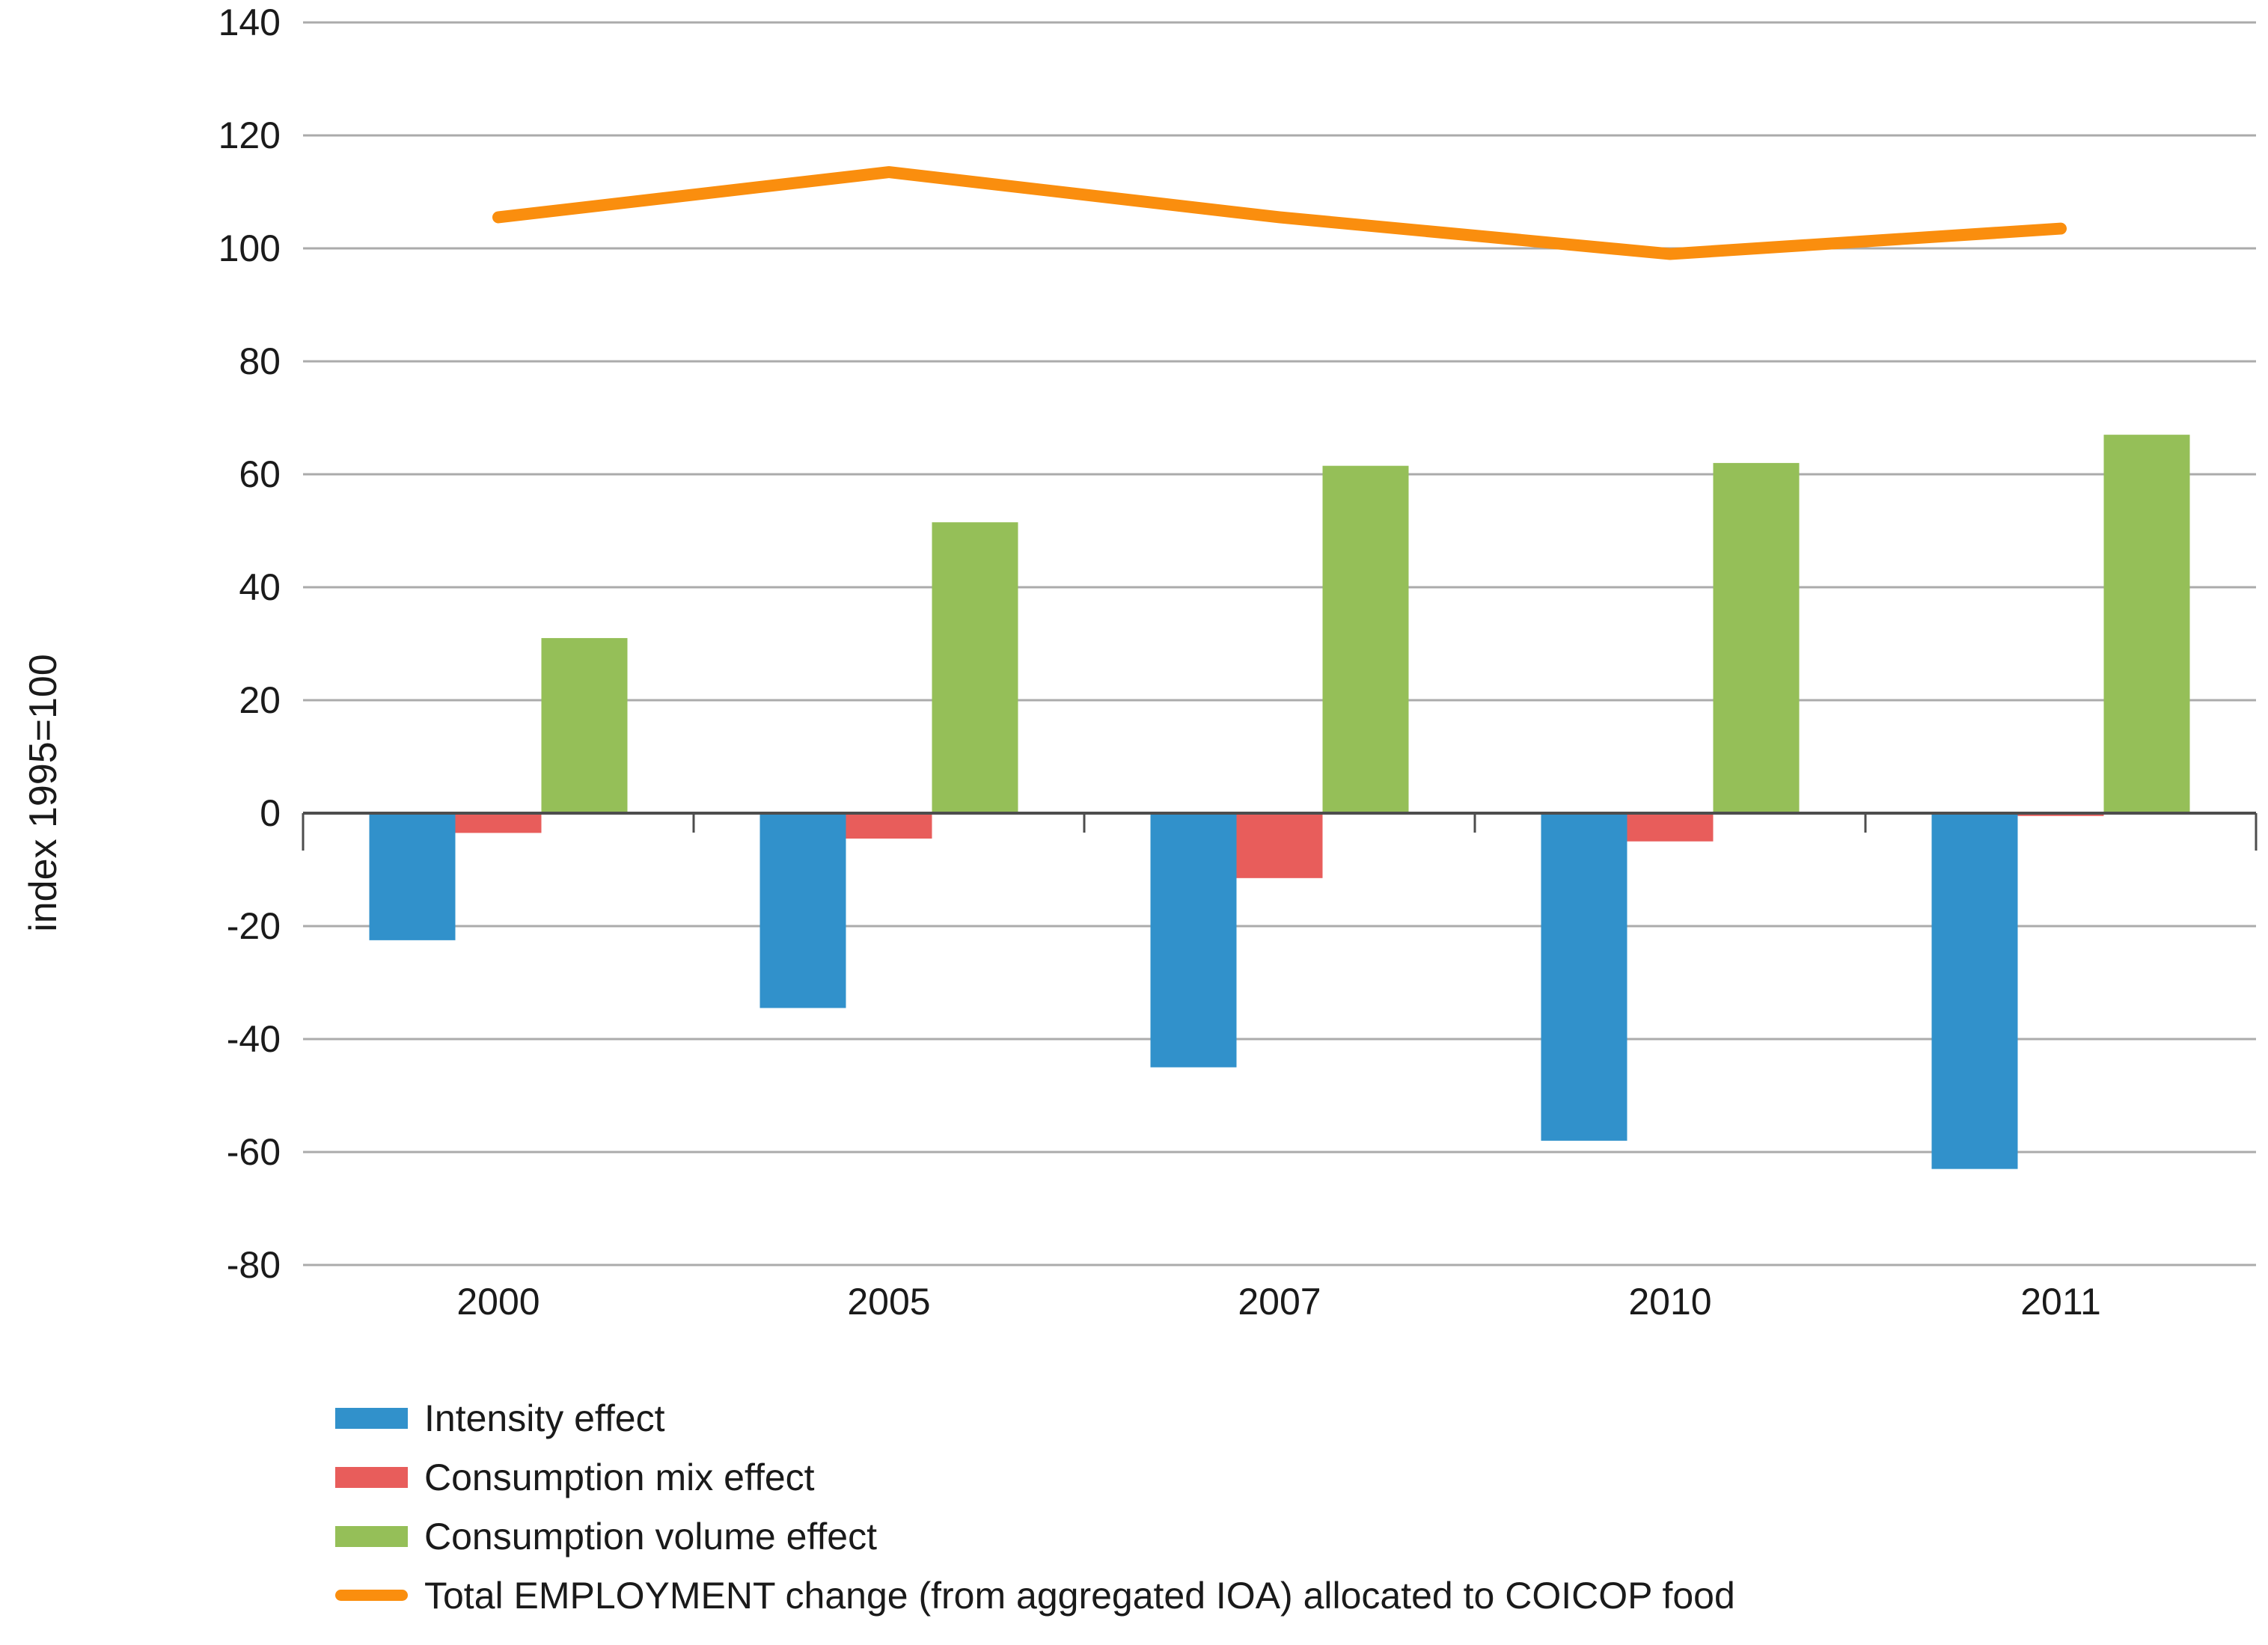 The height and width of the screenshot is (1645, 2268). Describe the element at coordinates (650, 1536) in the screenshot. I see `legend-label-consumption-volume-effect: Consumption volume effect` at that location.